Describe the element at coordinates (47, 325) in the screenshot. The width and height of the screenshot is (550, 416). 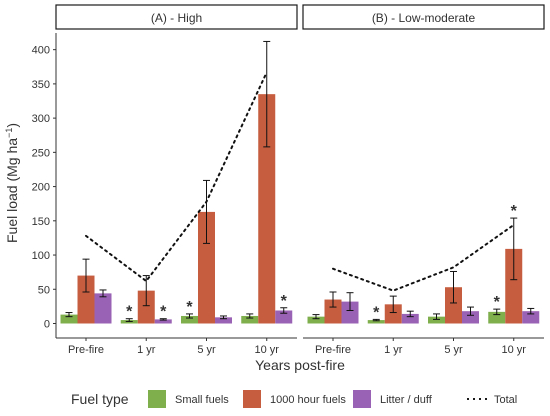
I see `y-tick-label: 0` at that location.